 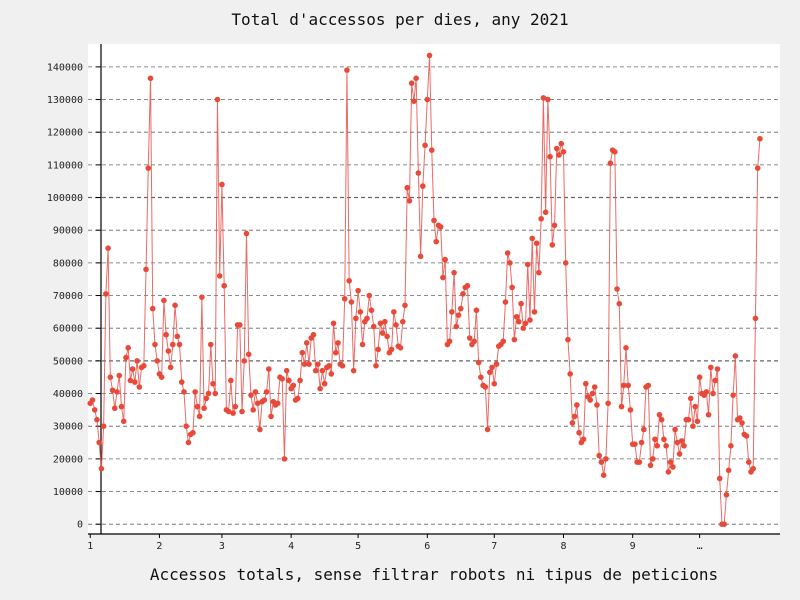 I want to click on y-tick-label: 80000, so click(x=68, y=263).